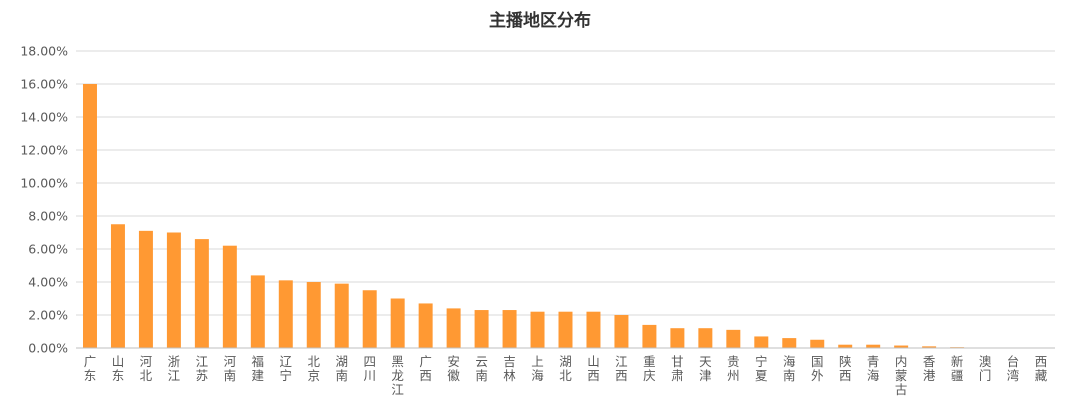 This screenshot has width=1080, height=409. What do you see at coordinates (369, 368) in the screenshot?
I see `x-category-label: 四川` at bounding box center [369, 368].